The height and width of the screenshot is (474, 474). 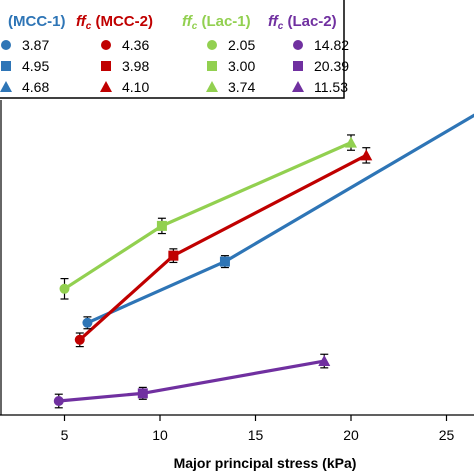 I want to click on legend-value: 3.74, so click(x=241, y=87).